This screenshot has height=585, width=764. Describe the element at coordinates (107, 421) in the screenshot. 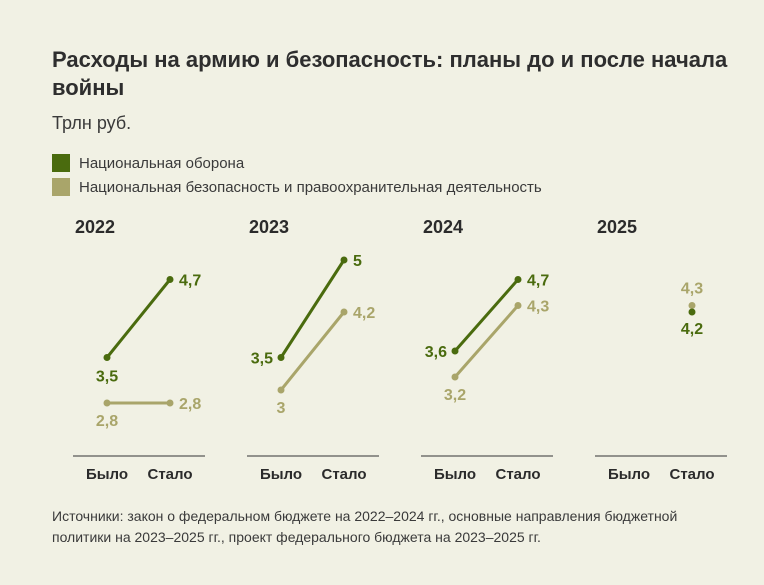

I see `data-label-security-2022-0: 2,8` at that location.